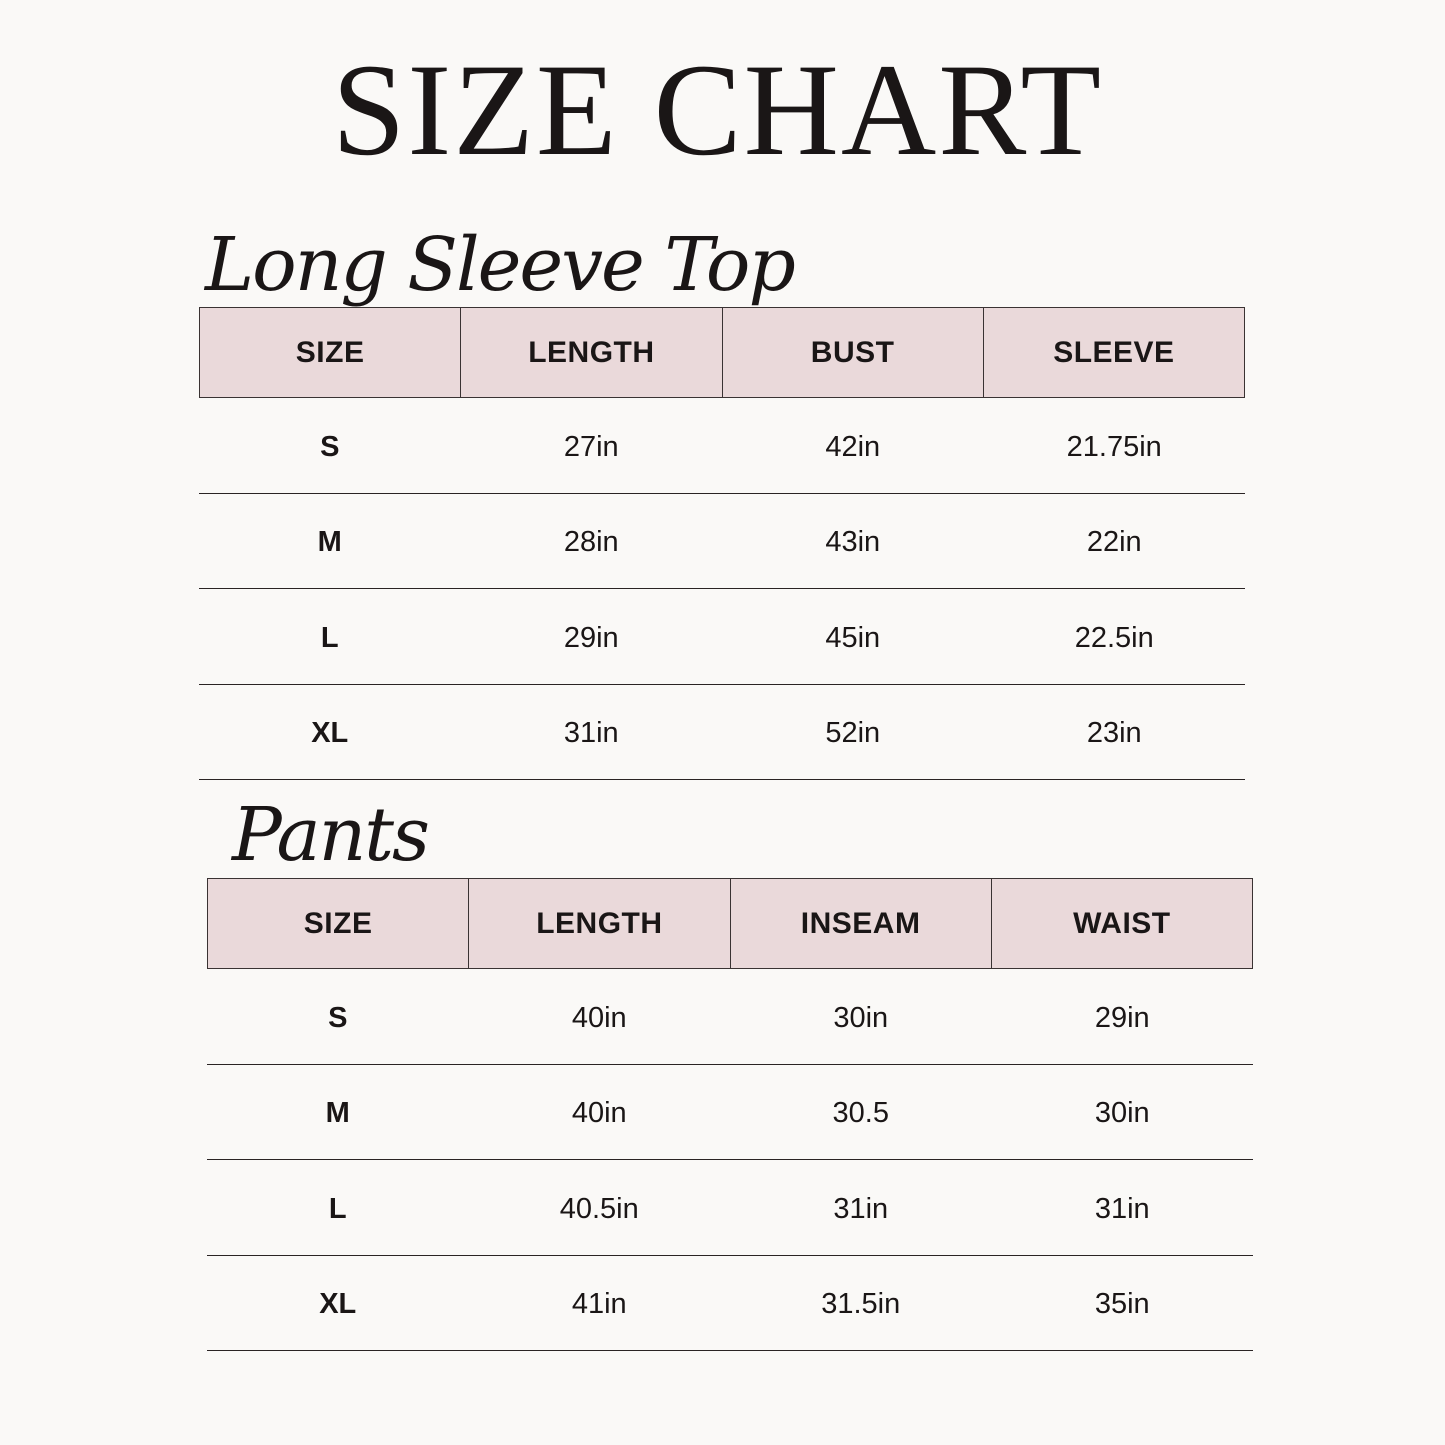  I want to click on measurement-cell: 27in, so click(591, 446).